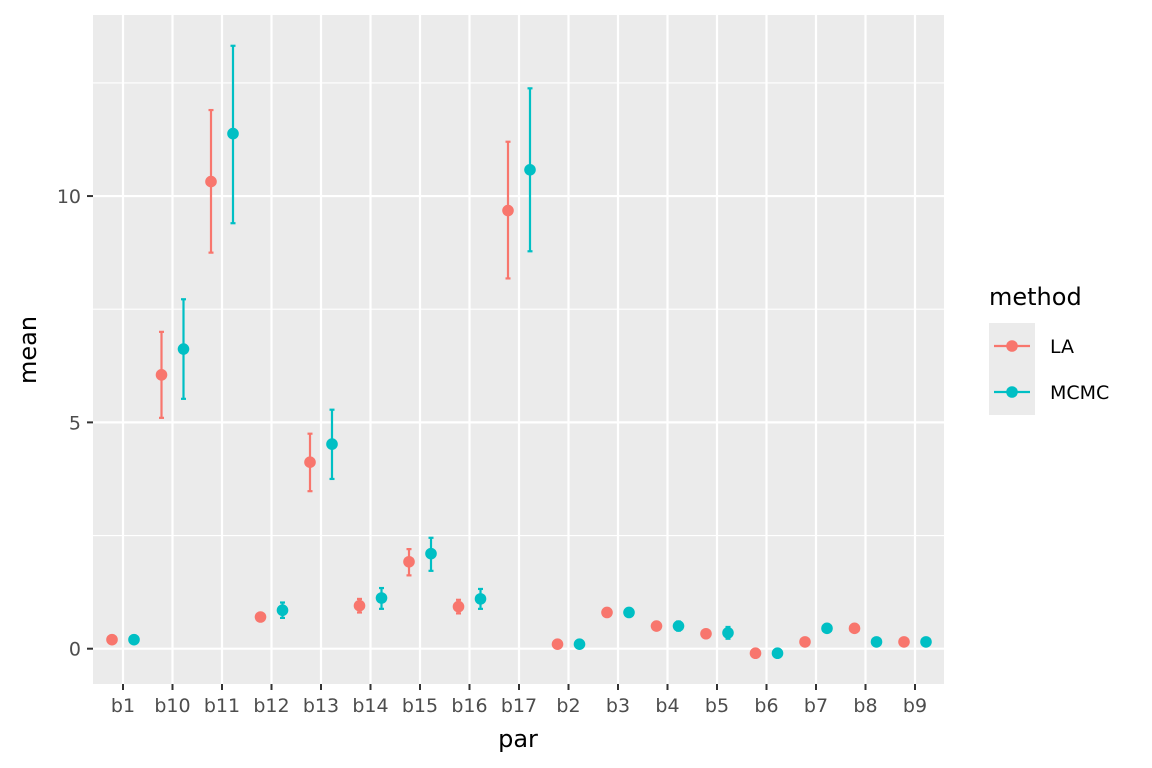 This screenshot has width=1152, height=768. Describe the element at coordinates (1012, 346) in the screenshot. I see `legend-key-point-la` at that location.